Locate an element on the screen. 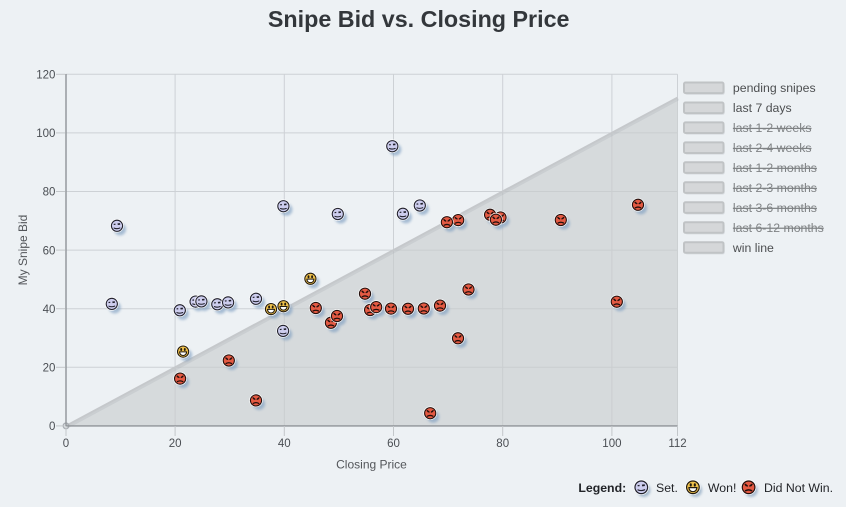  svg-text: last 7 days is located at coordinates (762, 108).